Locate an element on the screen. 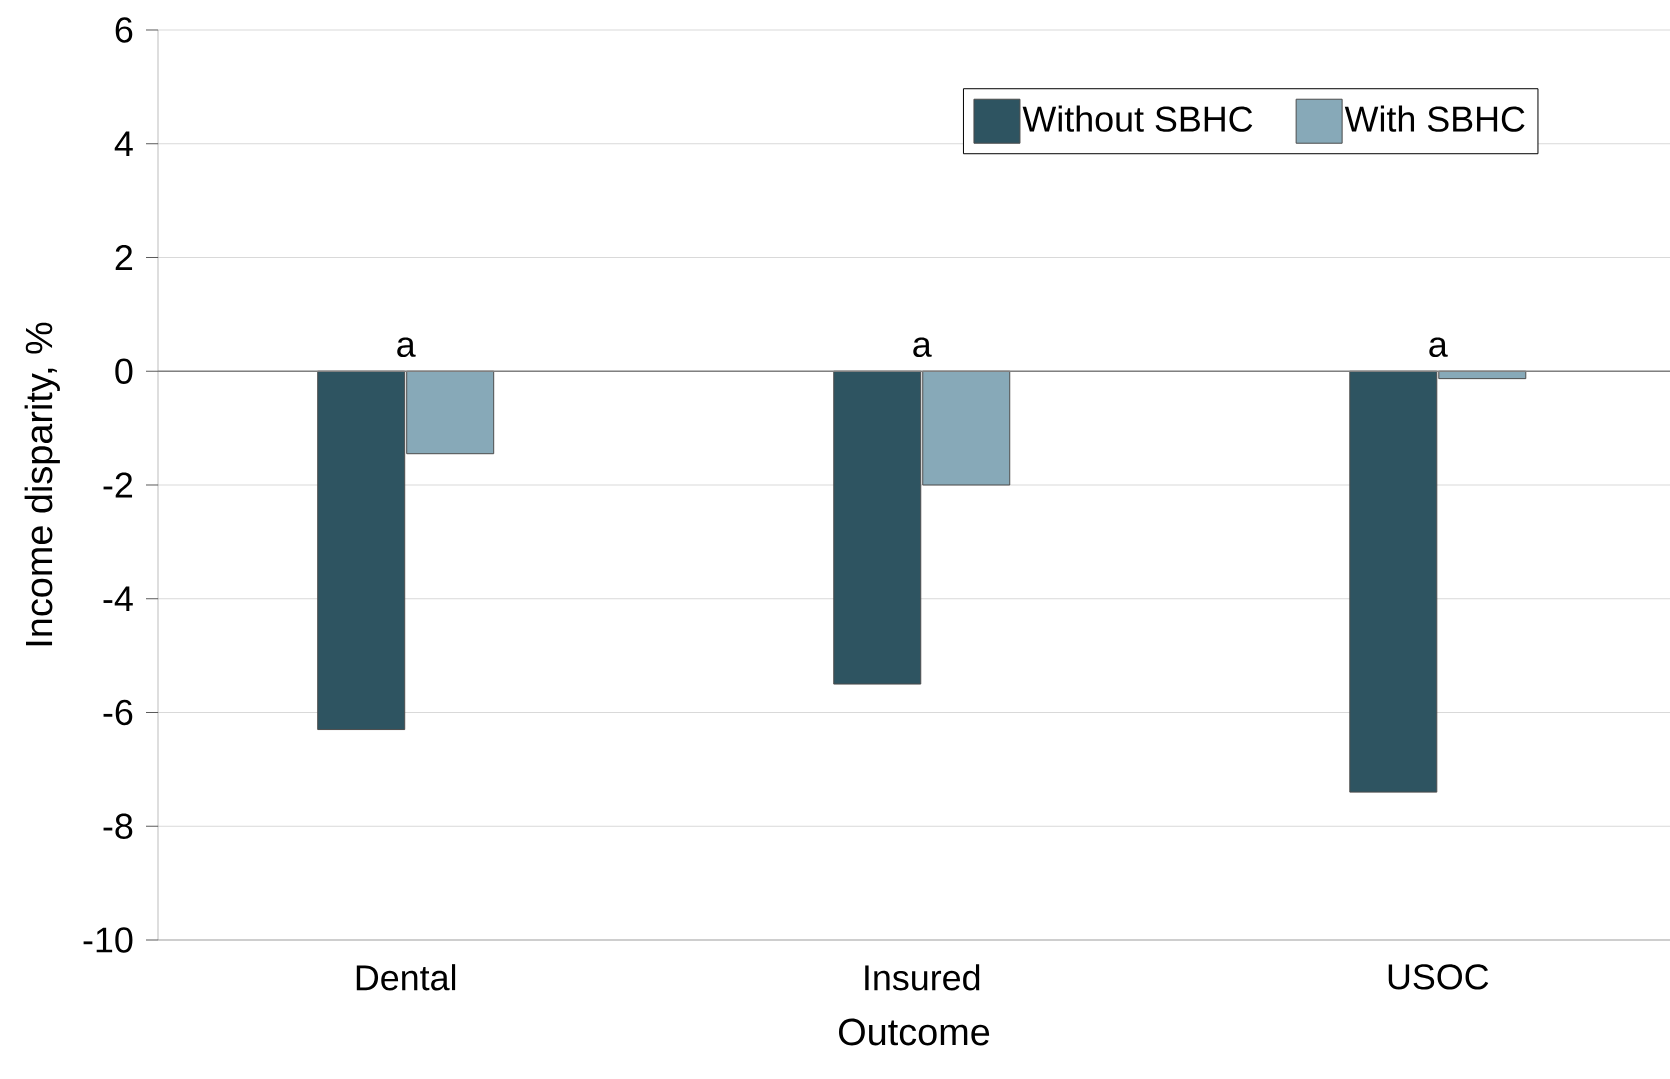 This screenshot has height=1079, width=1670. y-tick-label: -4 is located at coordinates (118, 599).